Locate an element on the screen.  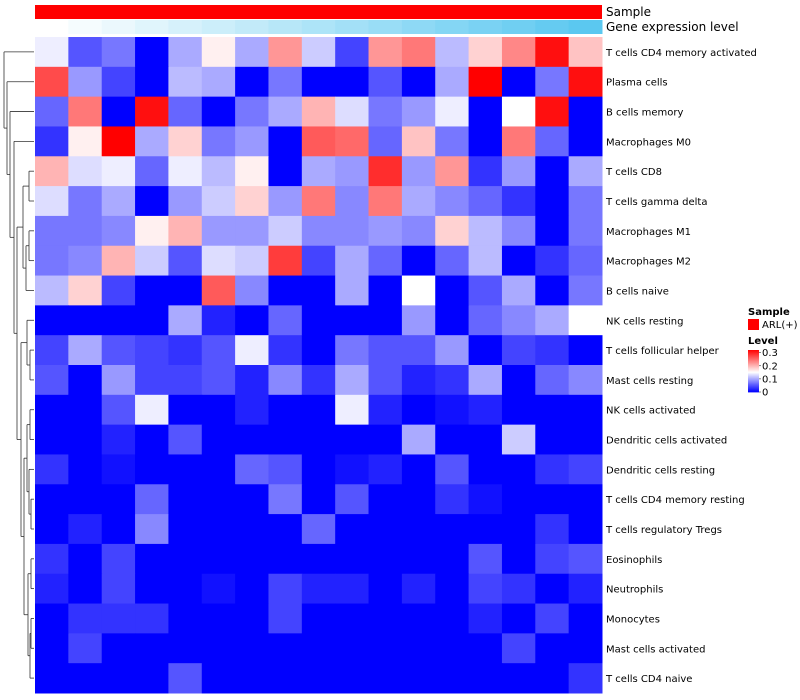
legend-tick-label: 0.2 is located at coordinates (770, 366).